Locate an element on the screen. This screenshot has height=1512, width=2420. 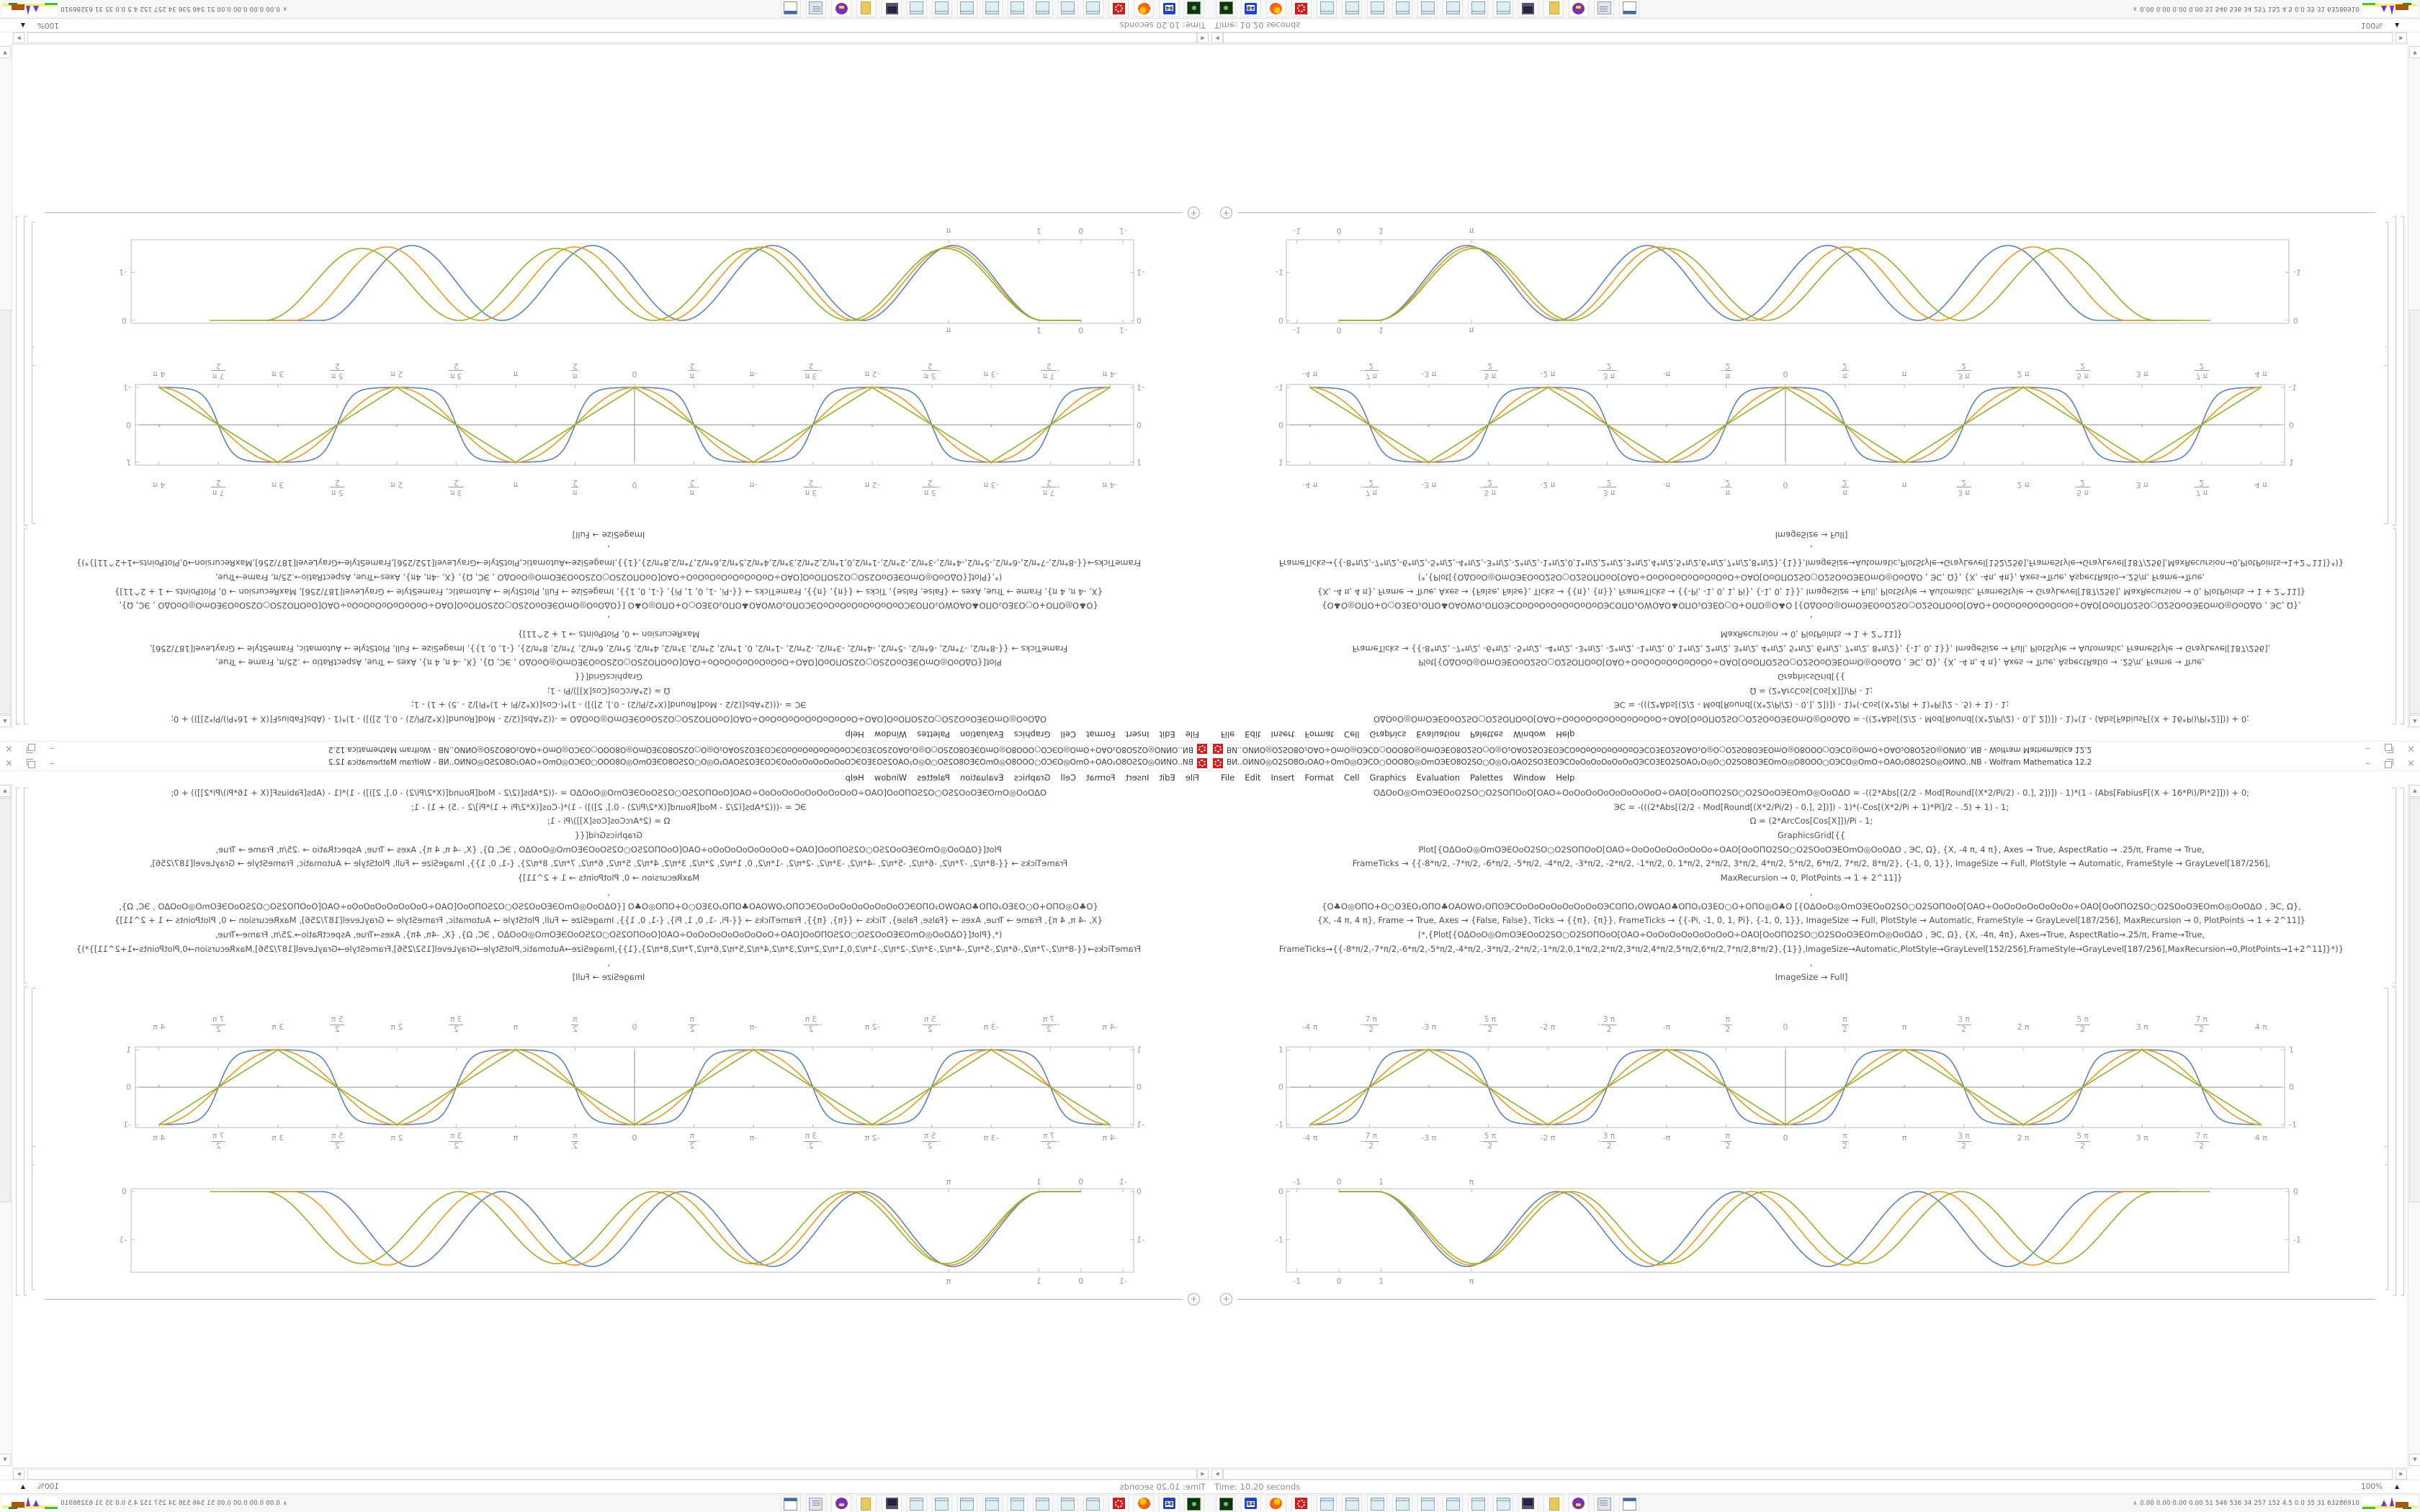
menu-item-file: File is located at coordinates (1192, 777).